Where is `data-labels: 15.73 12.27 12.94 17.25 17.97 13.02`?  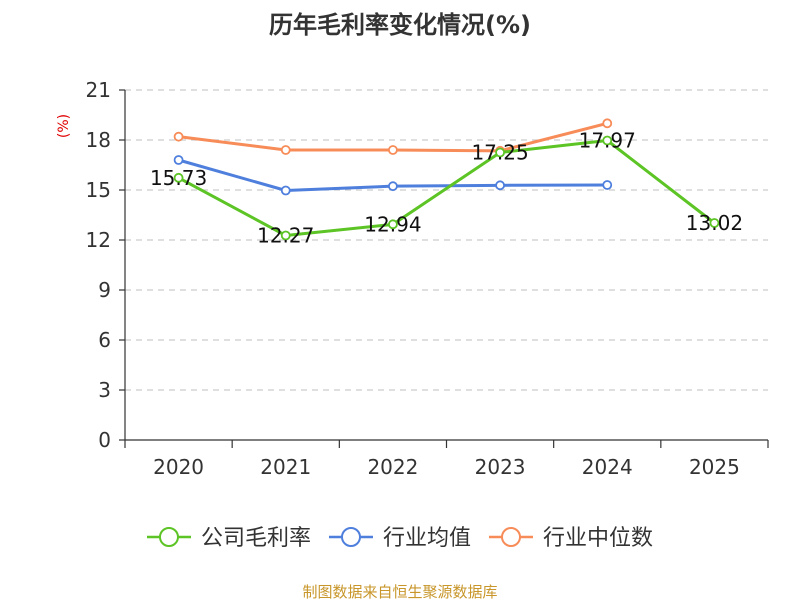
data-labels: 15.73 12.27 12.94 17.25 17.97 13.02 is located at coordinates (446, 188).